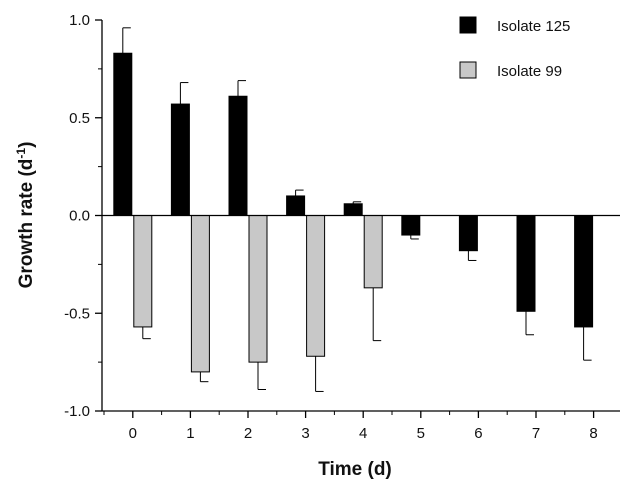 The image size is (620, 483). I want to click on bar-isolate-125-t7, so click(526, 263).